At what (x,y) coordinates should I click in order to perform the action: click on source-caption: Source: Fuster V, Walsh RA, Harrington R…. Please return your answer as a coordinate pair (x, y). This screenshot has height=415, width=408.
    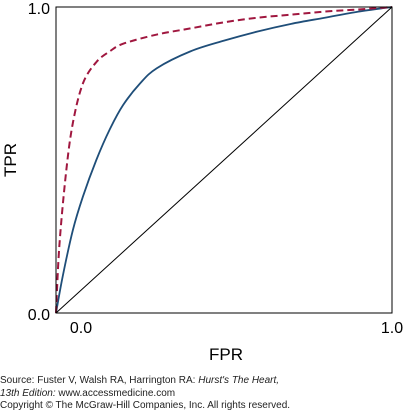
    Looking at the image, I should click on (204, 394).